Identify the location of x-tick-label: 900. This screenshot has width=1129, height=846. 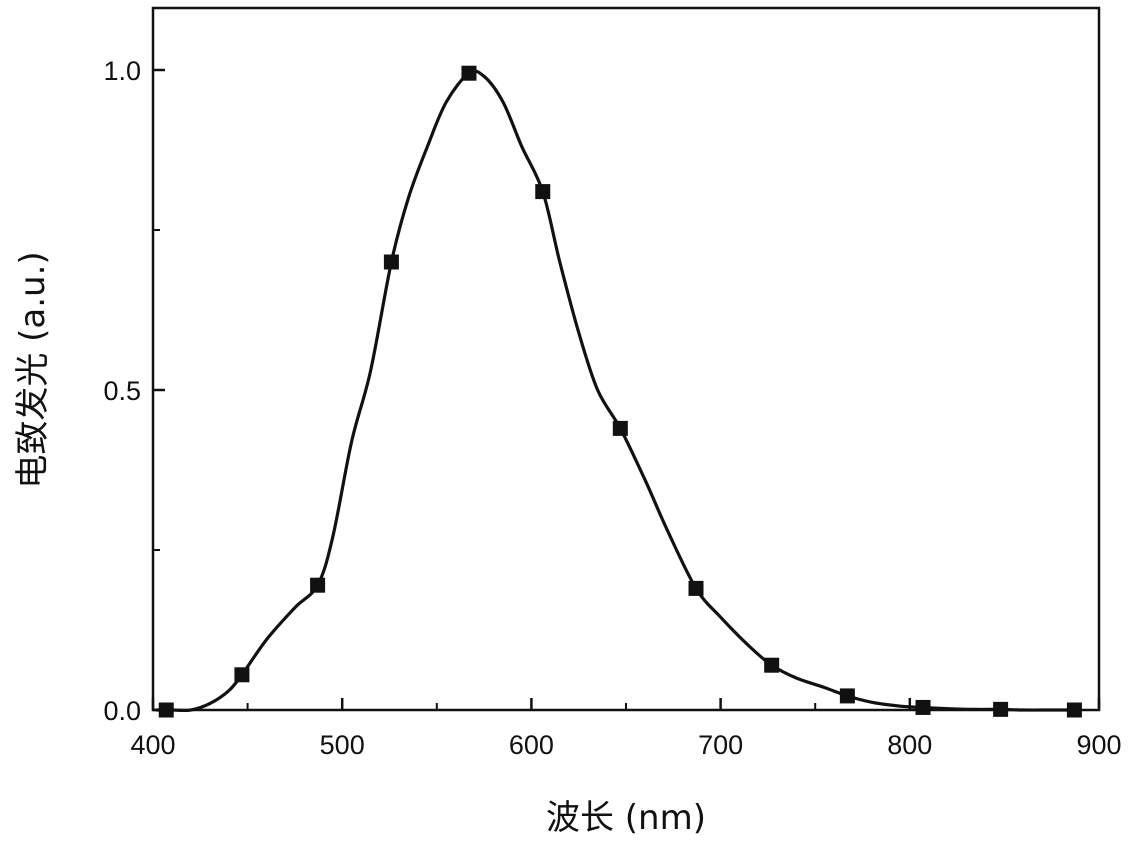
(1098, 745).